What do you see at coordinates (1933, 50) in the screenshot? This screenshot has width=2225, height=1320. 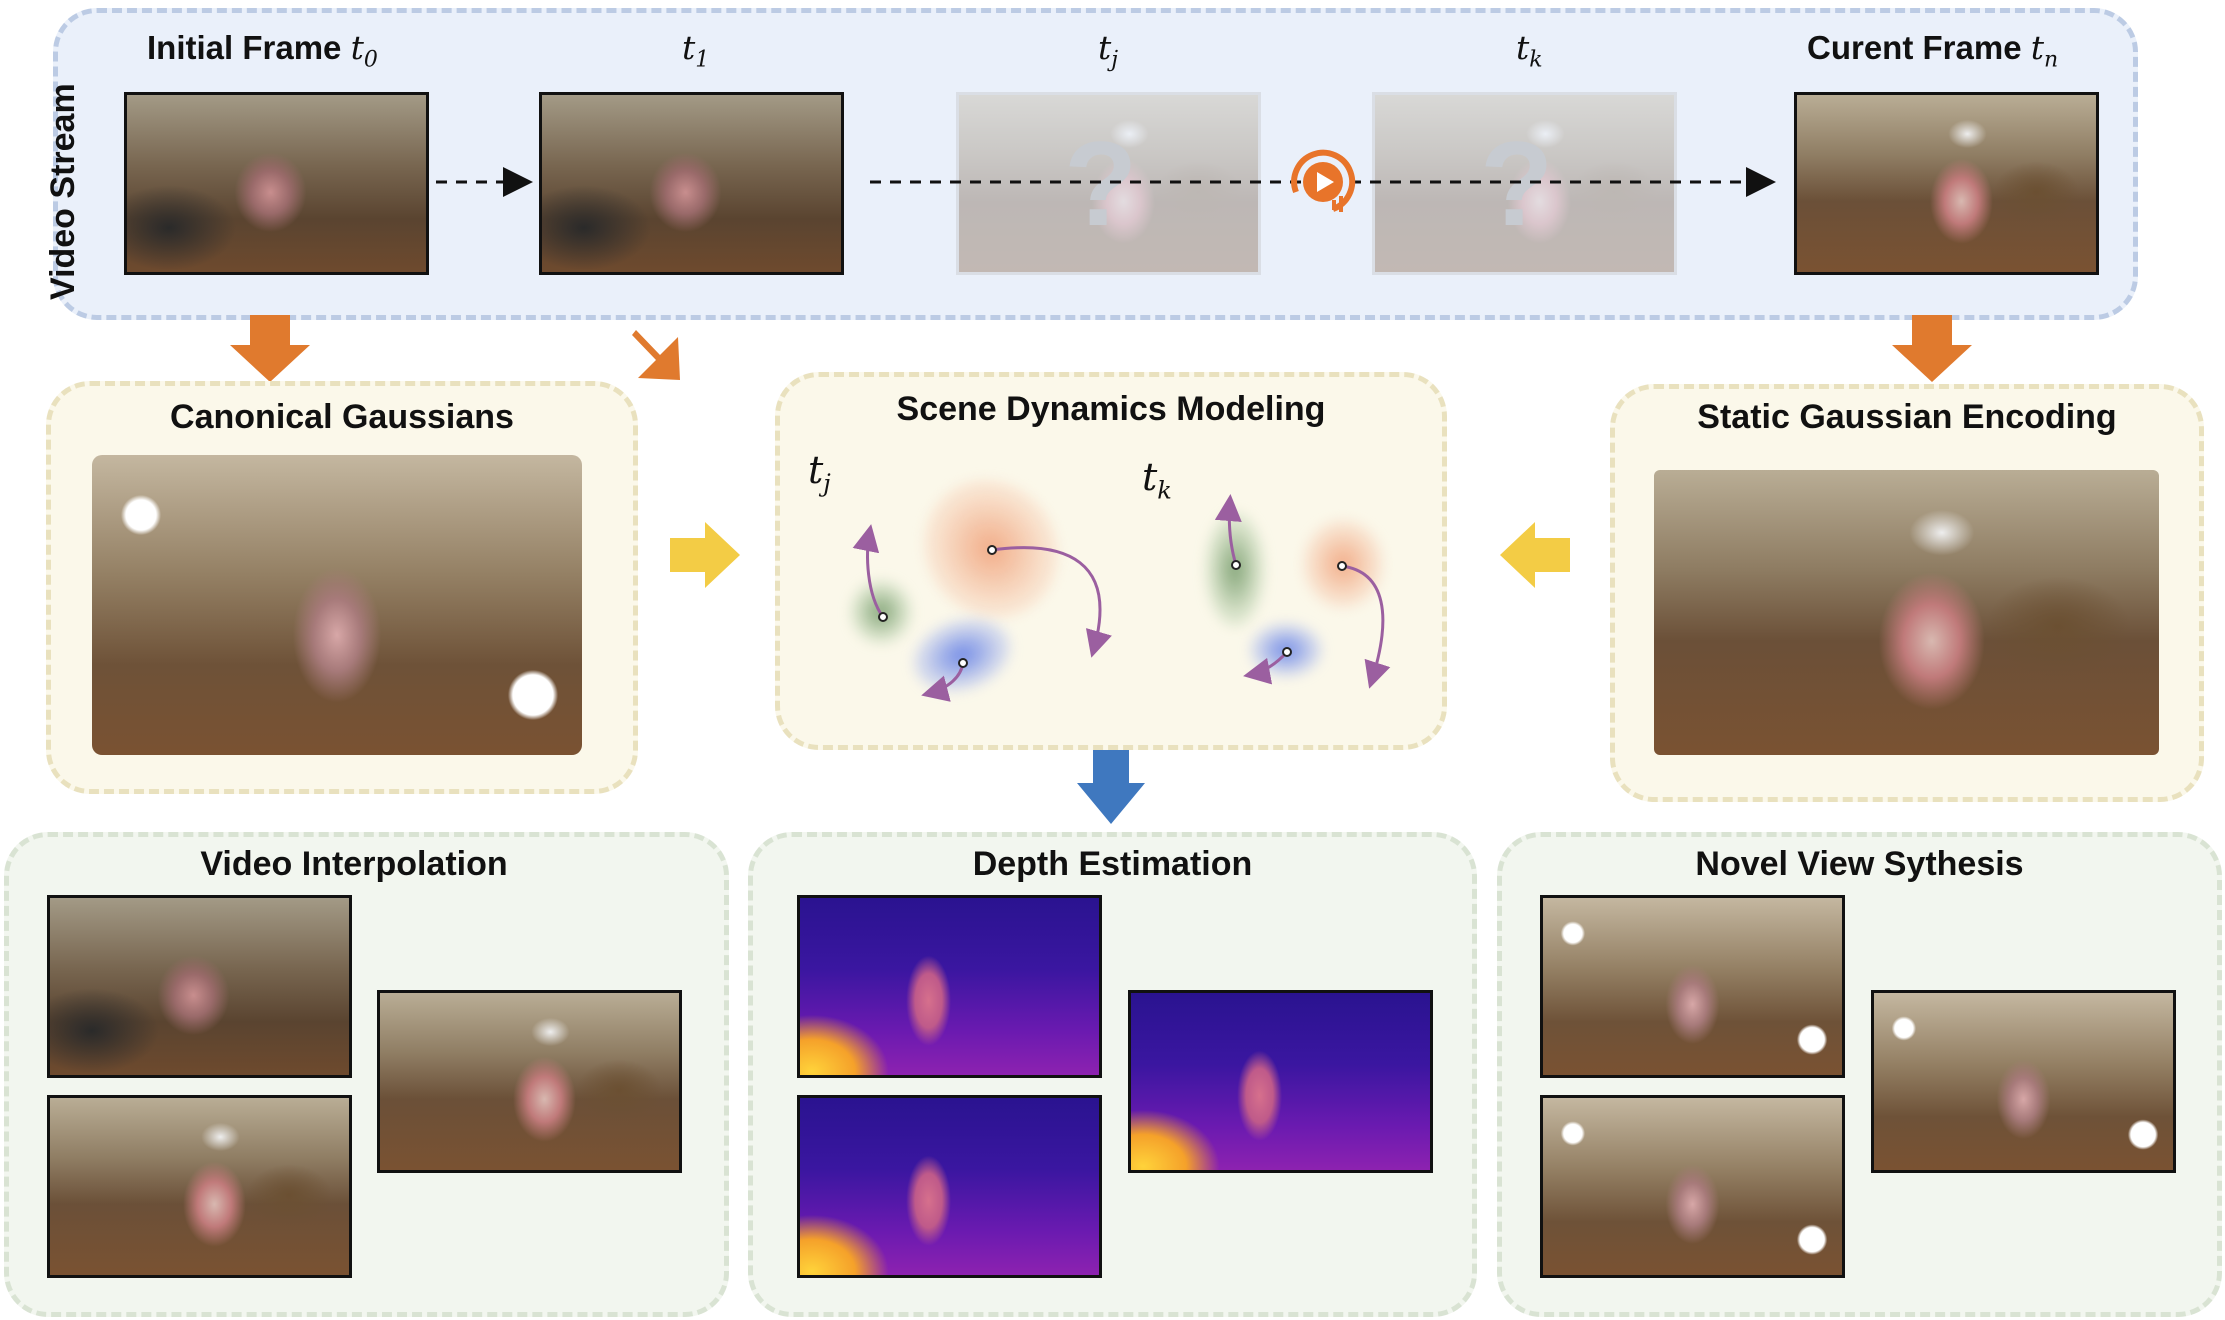 I see `frame-label-tn: Curent Frame tn` at bounding box center [1933, 50].